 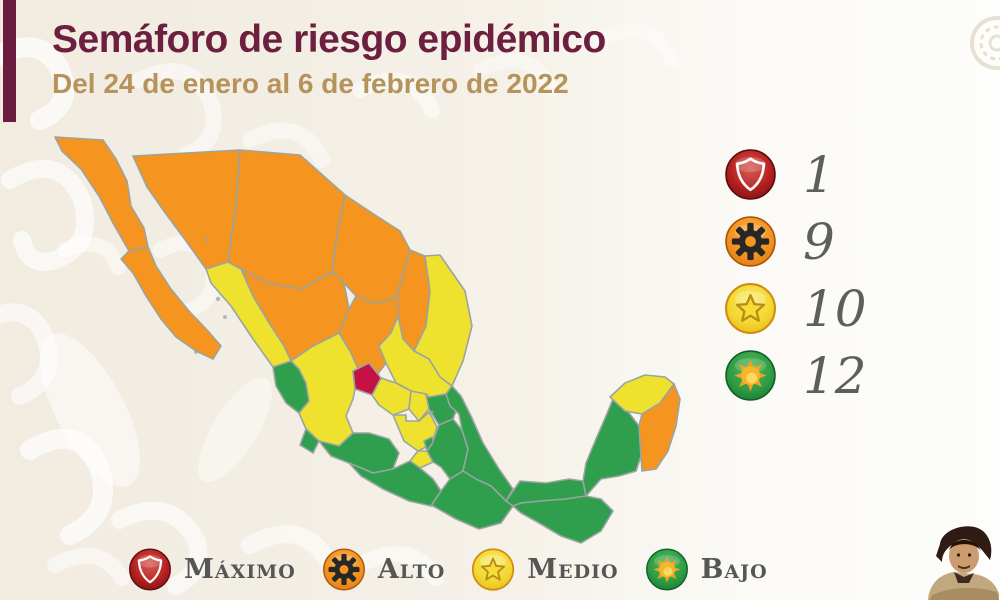 What do you see at coordinates (563, 519) in the screenshot?
I see `state-chp` at bounding box center [563, 519].